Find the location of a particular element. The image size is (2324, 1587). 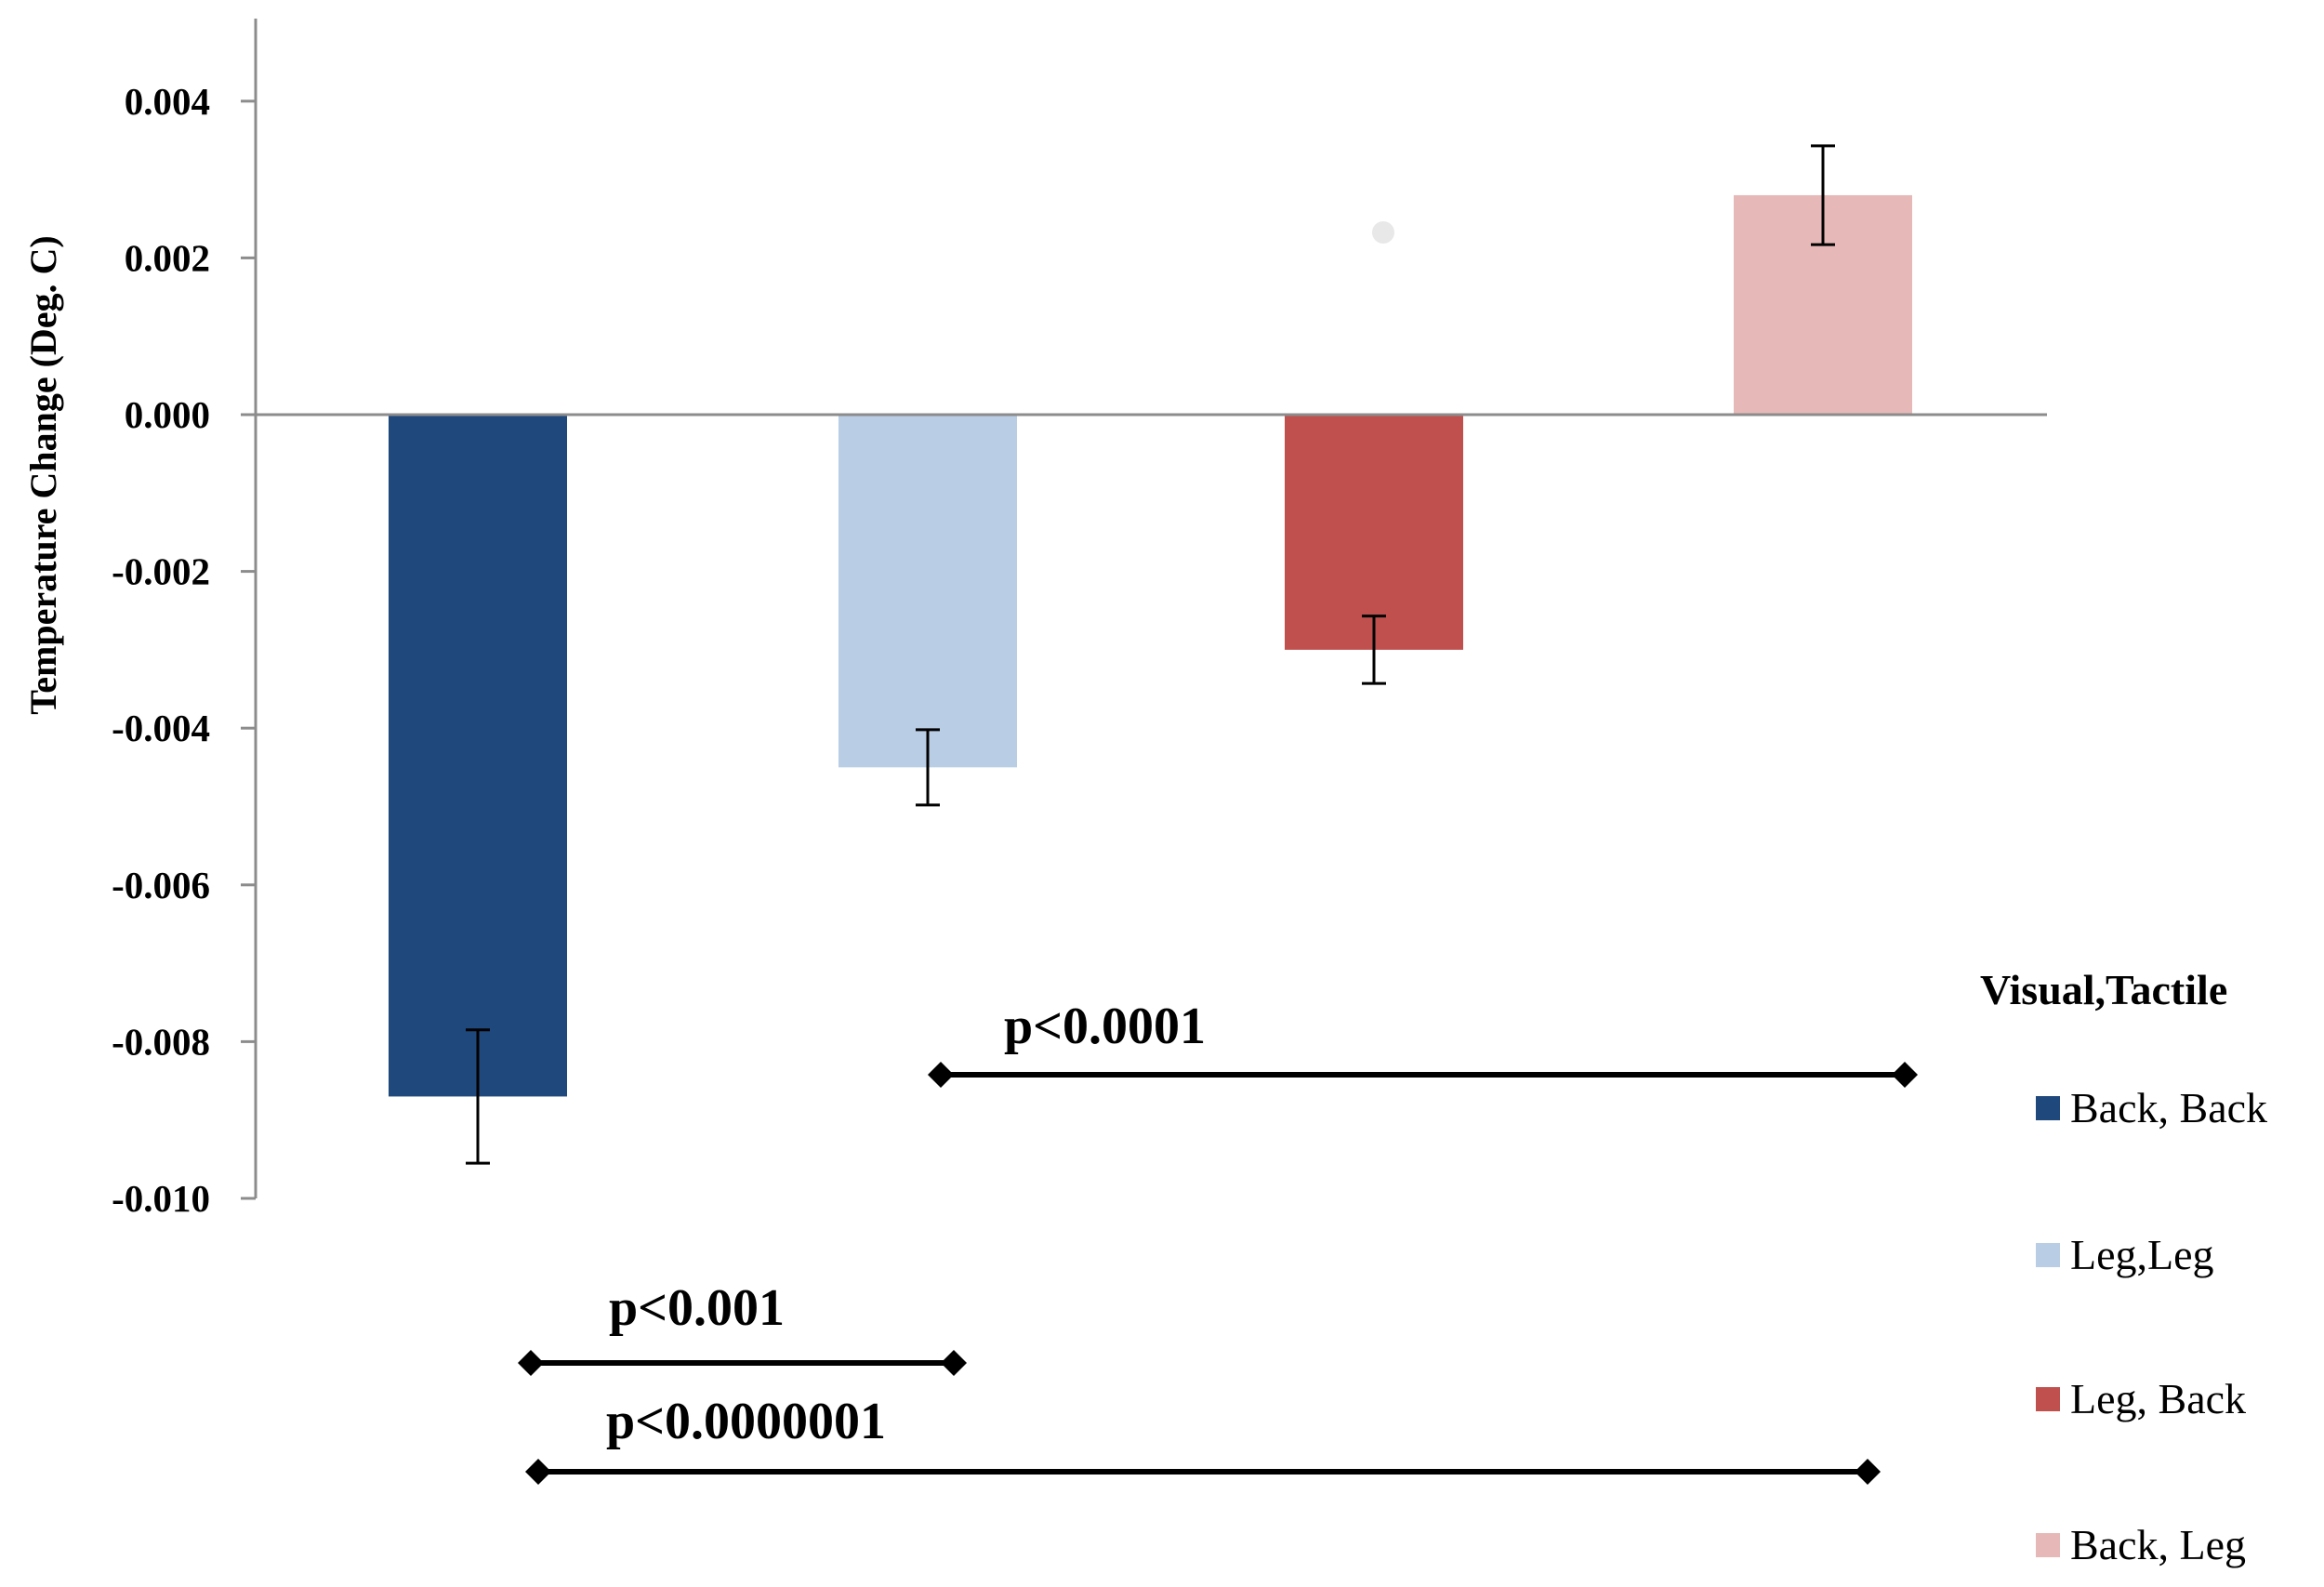

artifact-dot is located at coordinates (1383, 232).